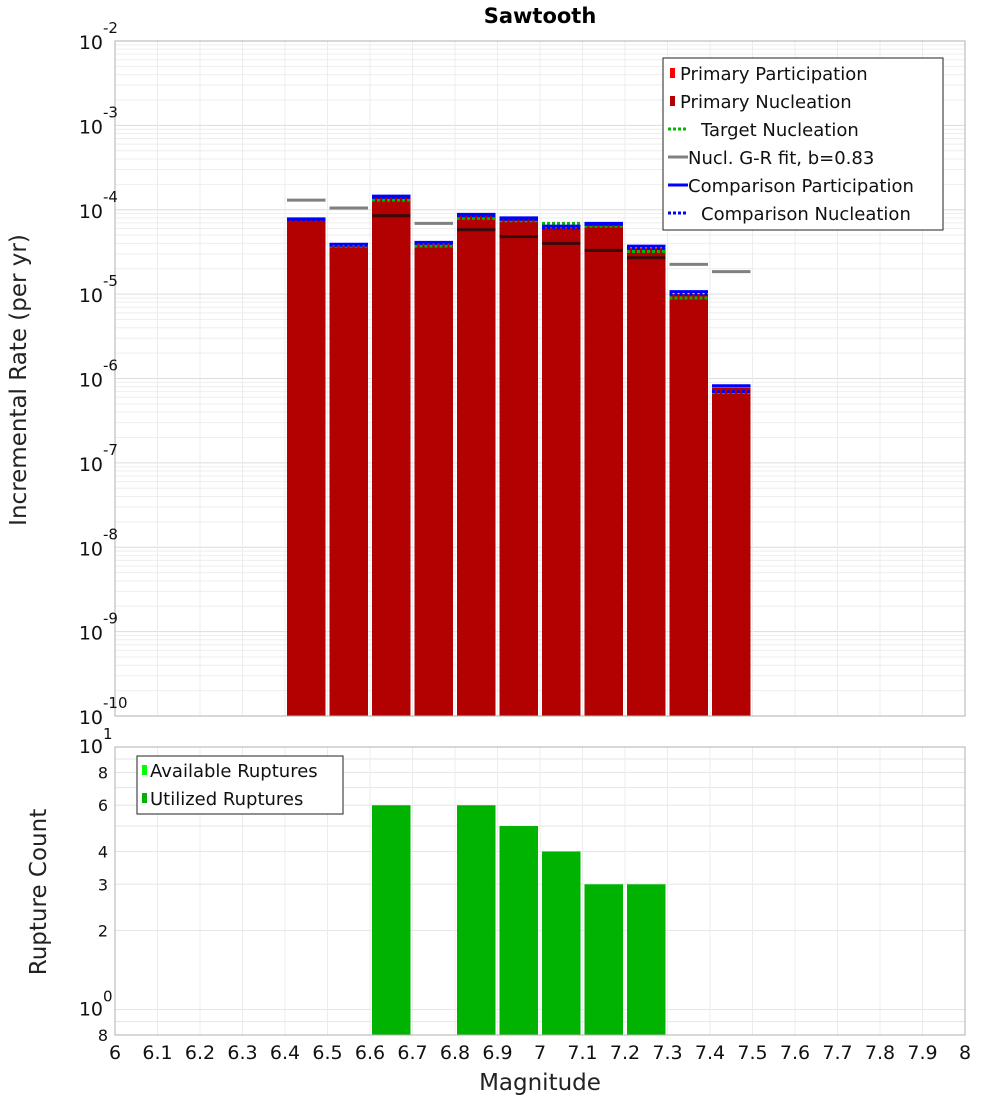  I want to click on y-tick-exponent-rate: -2, so click(110, 28).